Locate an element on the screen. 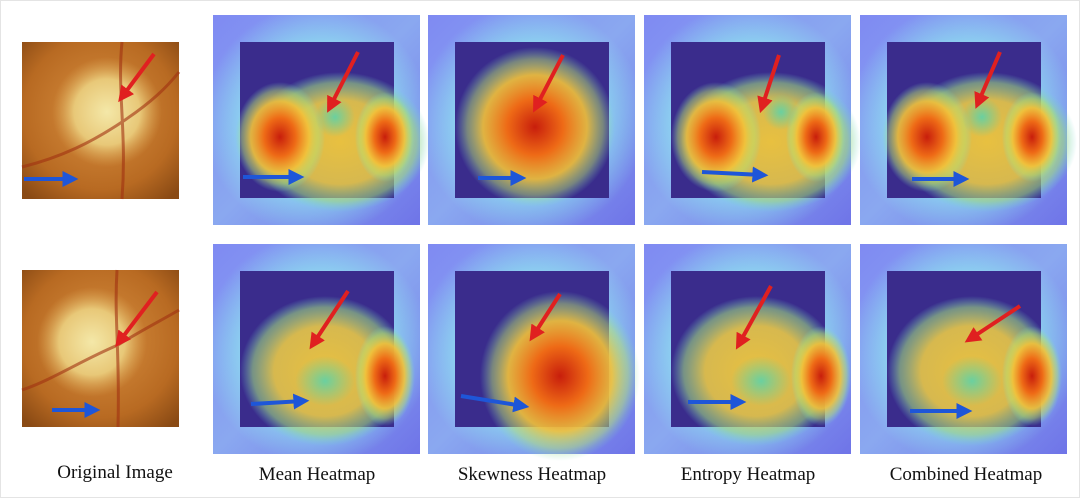 The width and height of the screenshot is (1080, 498). vessel is located at coordinates (101, 120).